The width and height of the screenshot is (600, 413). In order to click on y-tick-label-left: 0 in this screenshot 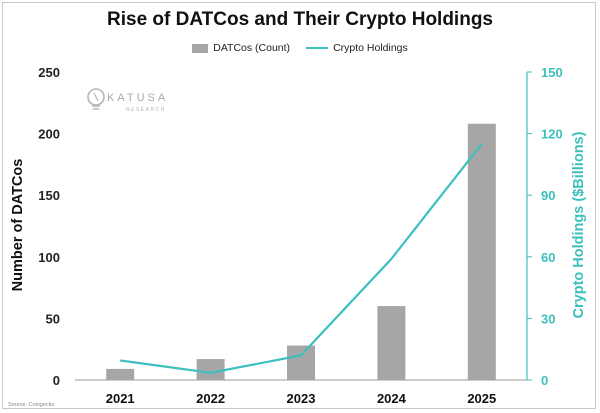, I will do `click(56, 380)`.